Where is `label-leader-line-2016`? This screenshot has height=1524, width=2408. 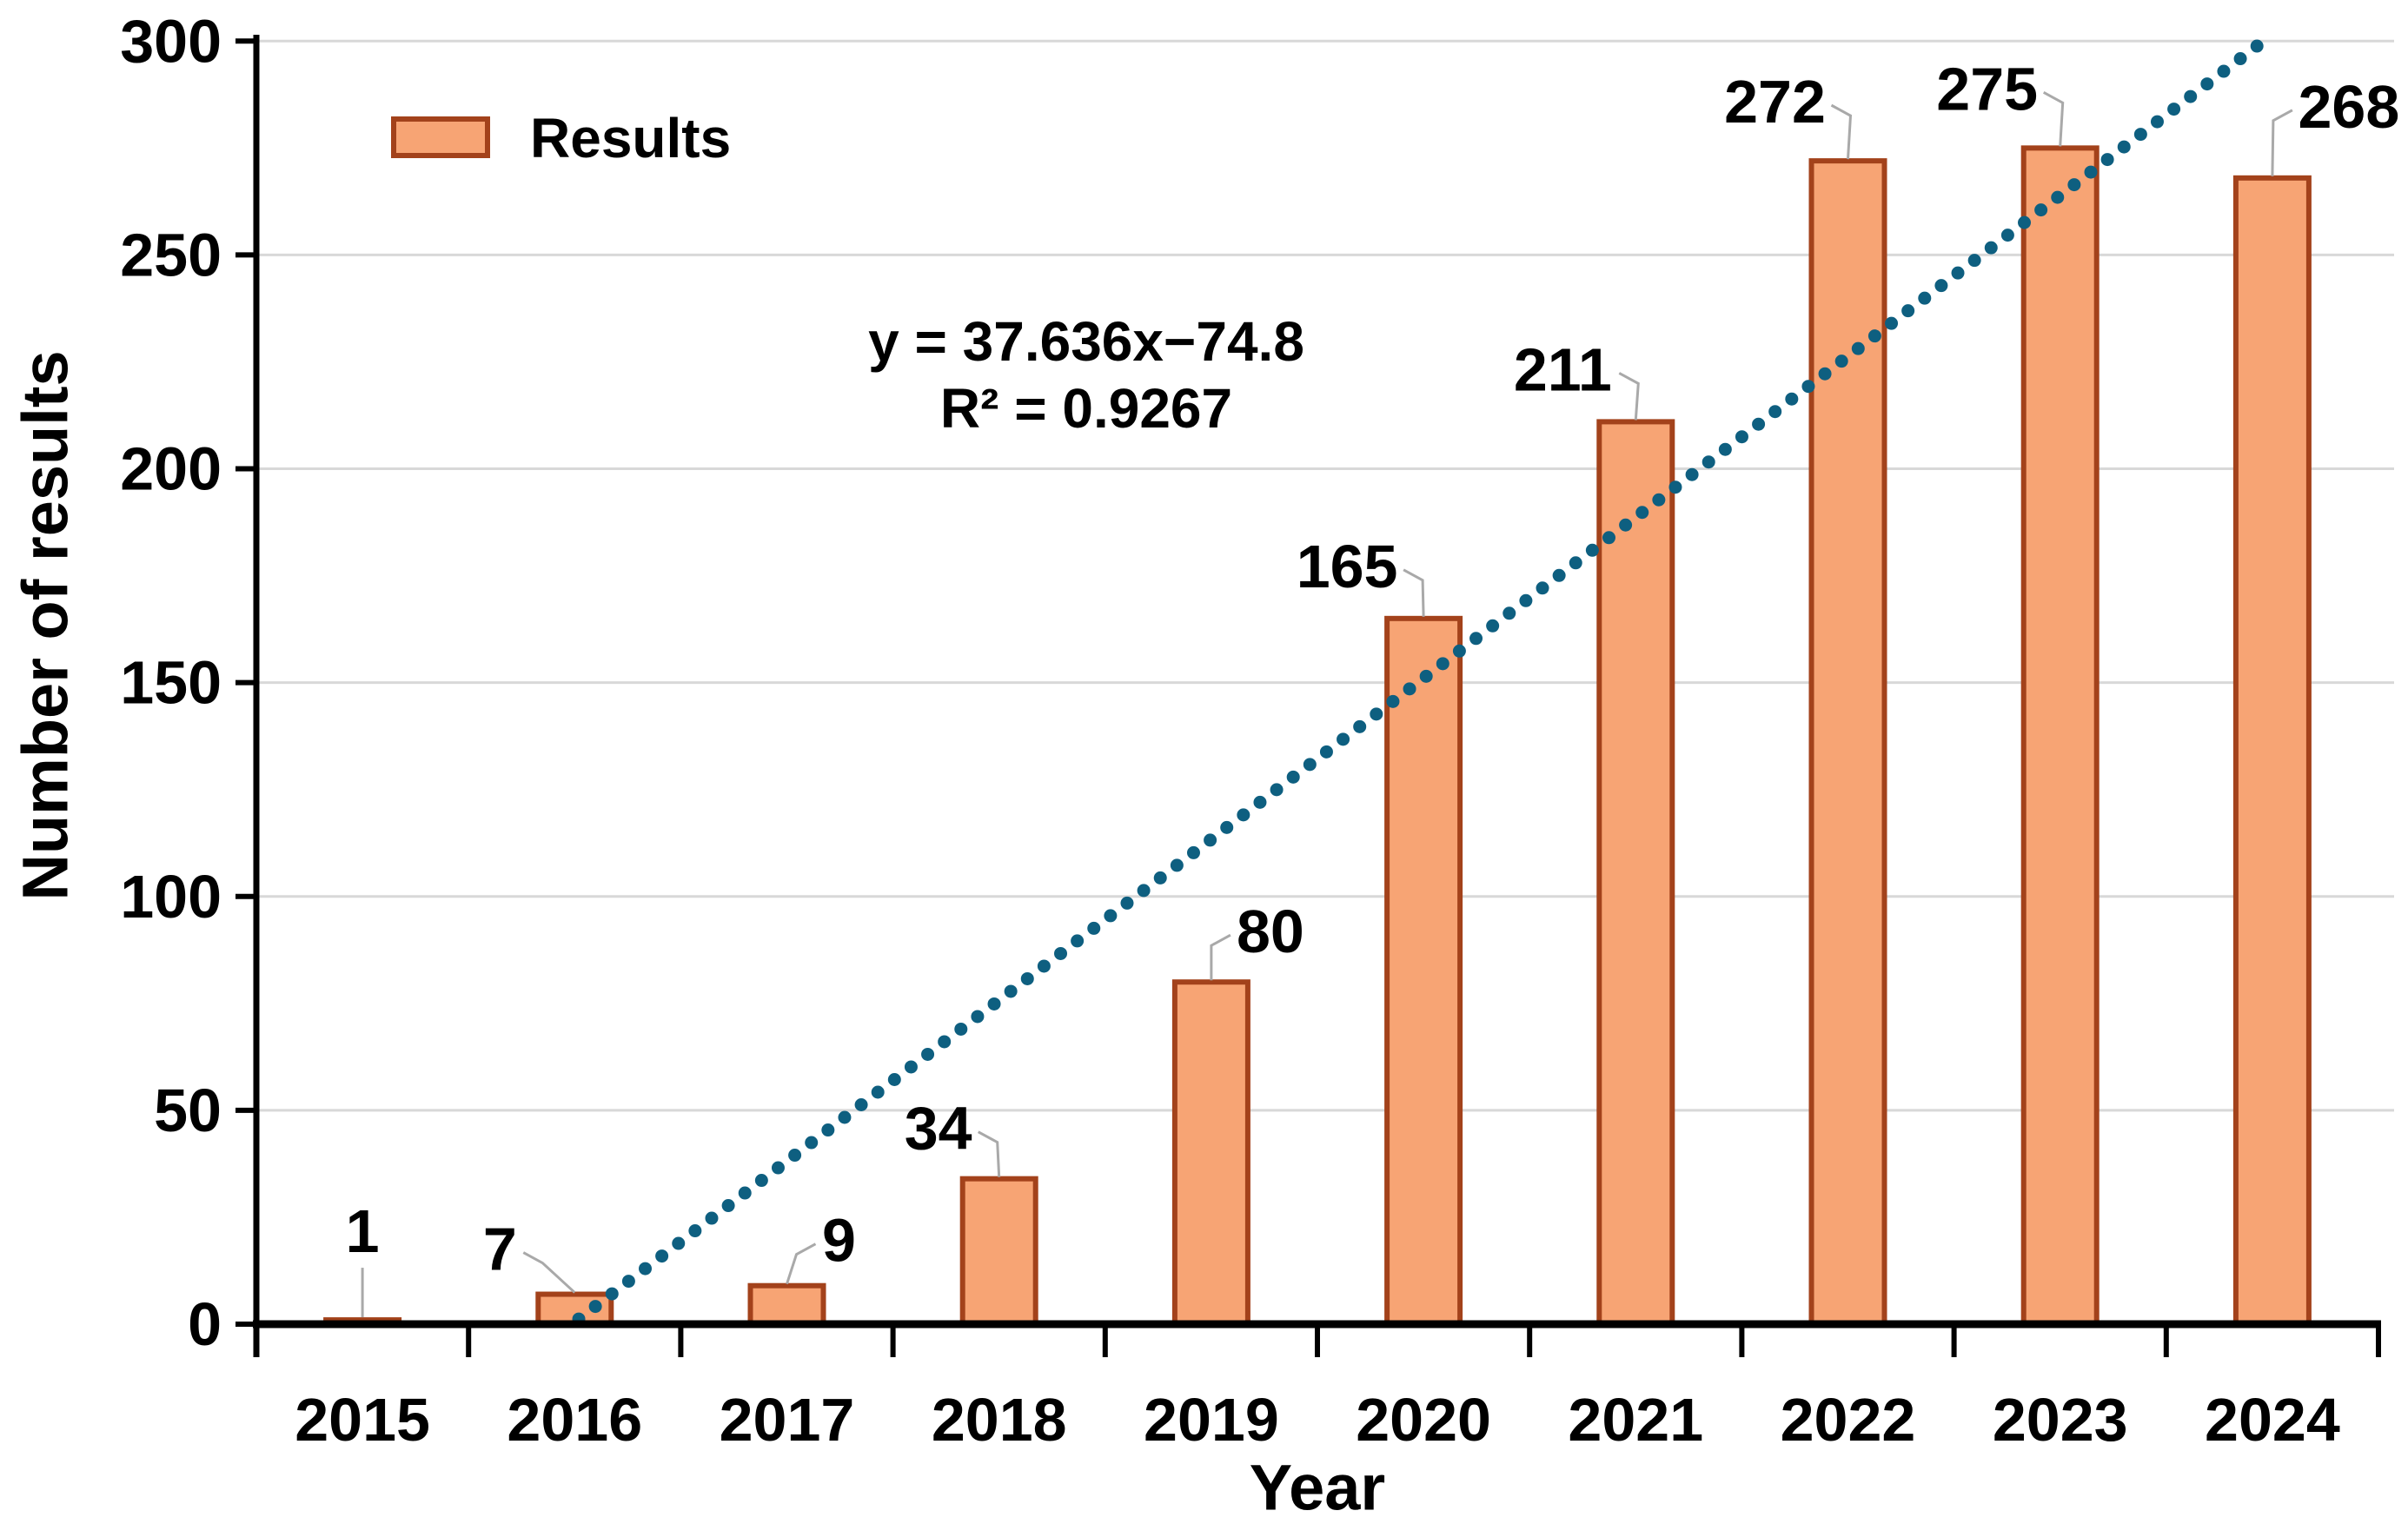
label-leader-line-2016 is located at coordinates (549, 1272).